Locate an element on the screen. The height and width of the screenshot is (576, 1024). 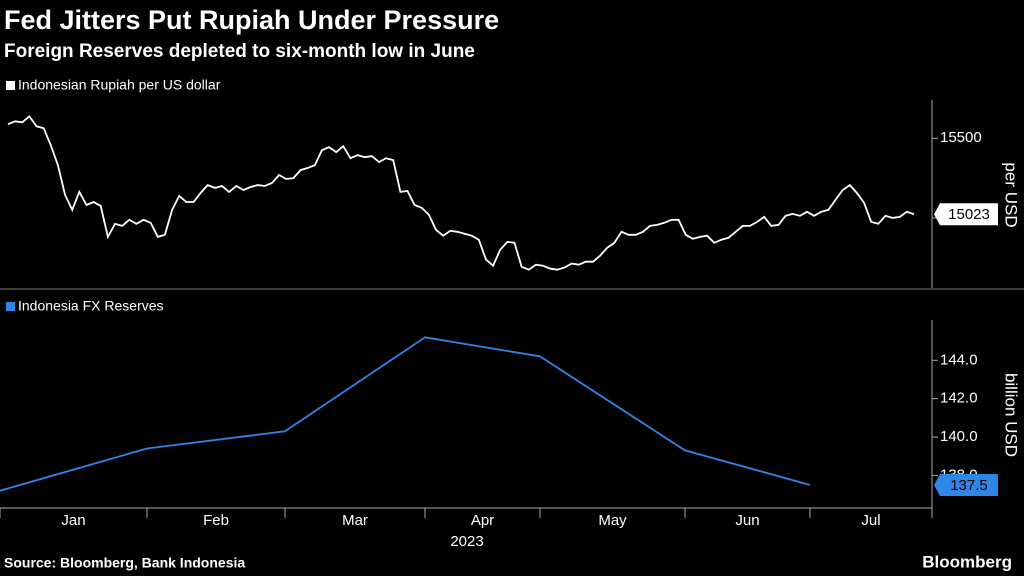
y-axis-title: per USD is located at coordinates (1011, 194).